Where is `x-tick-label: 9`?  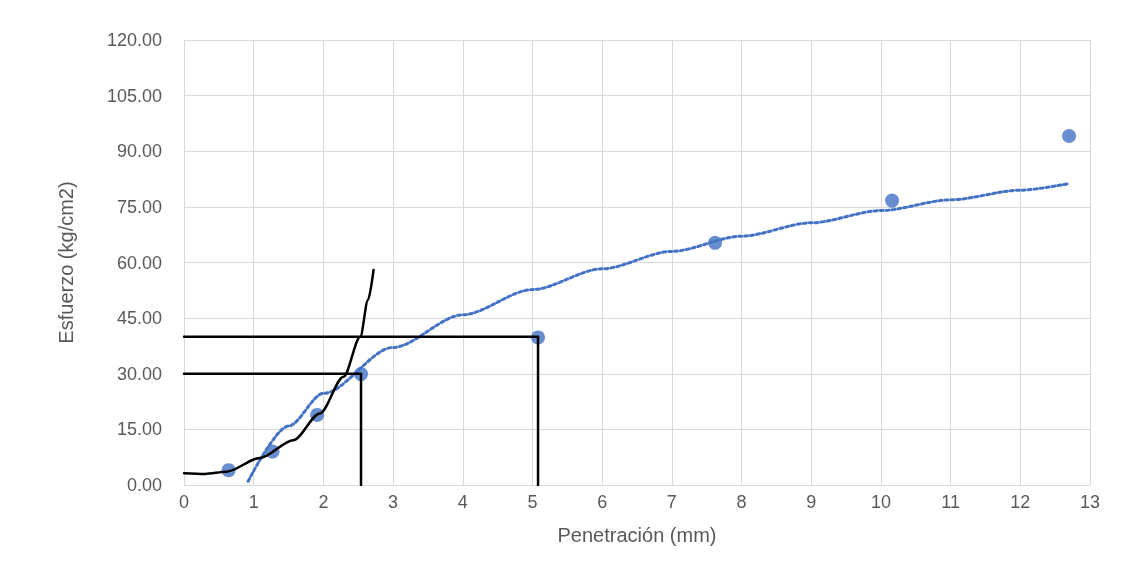
x-tick-label: 9 is located at coordinates (811, 502).